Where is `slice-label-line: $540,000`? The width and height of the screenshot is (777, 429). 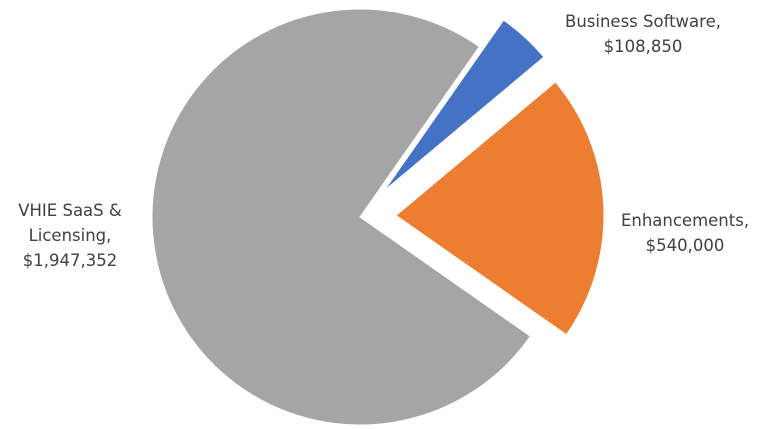 slice-label-line: $540,000 is located at coordinates (685, 245).